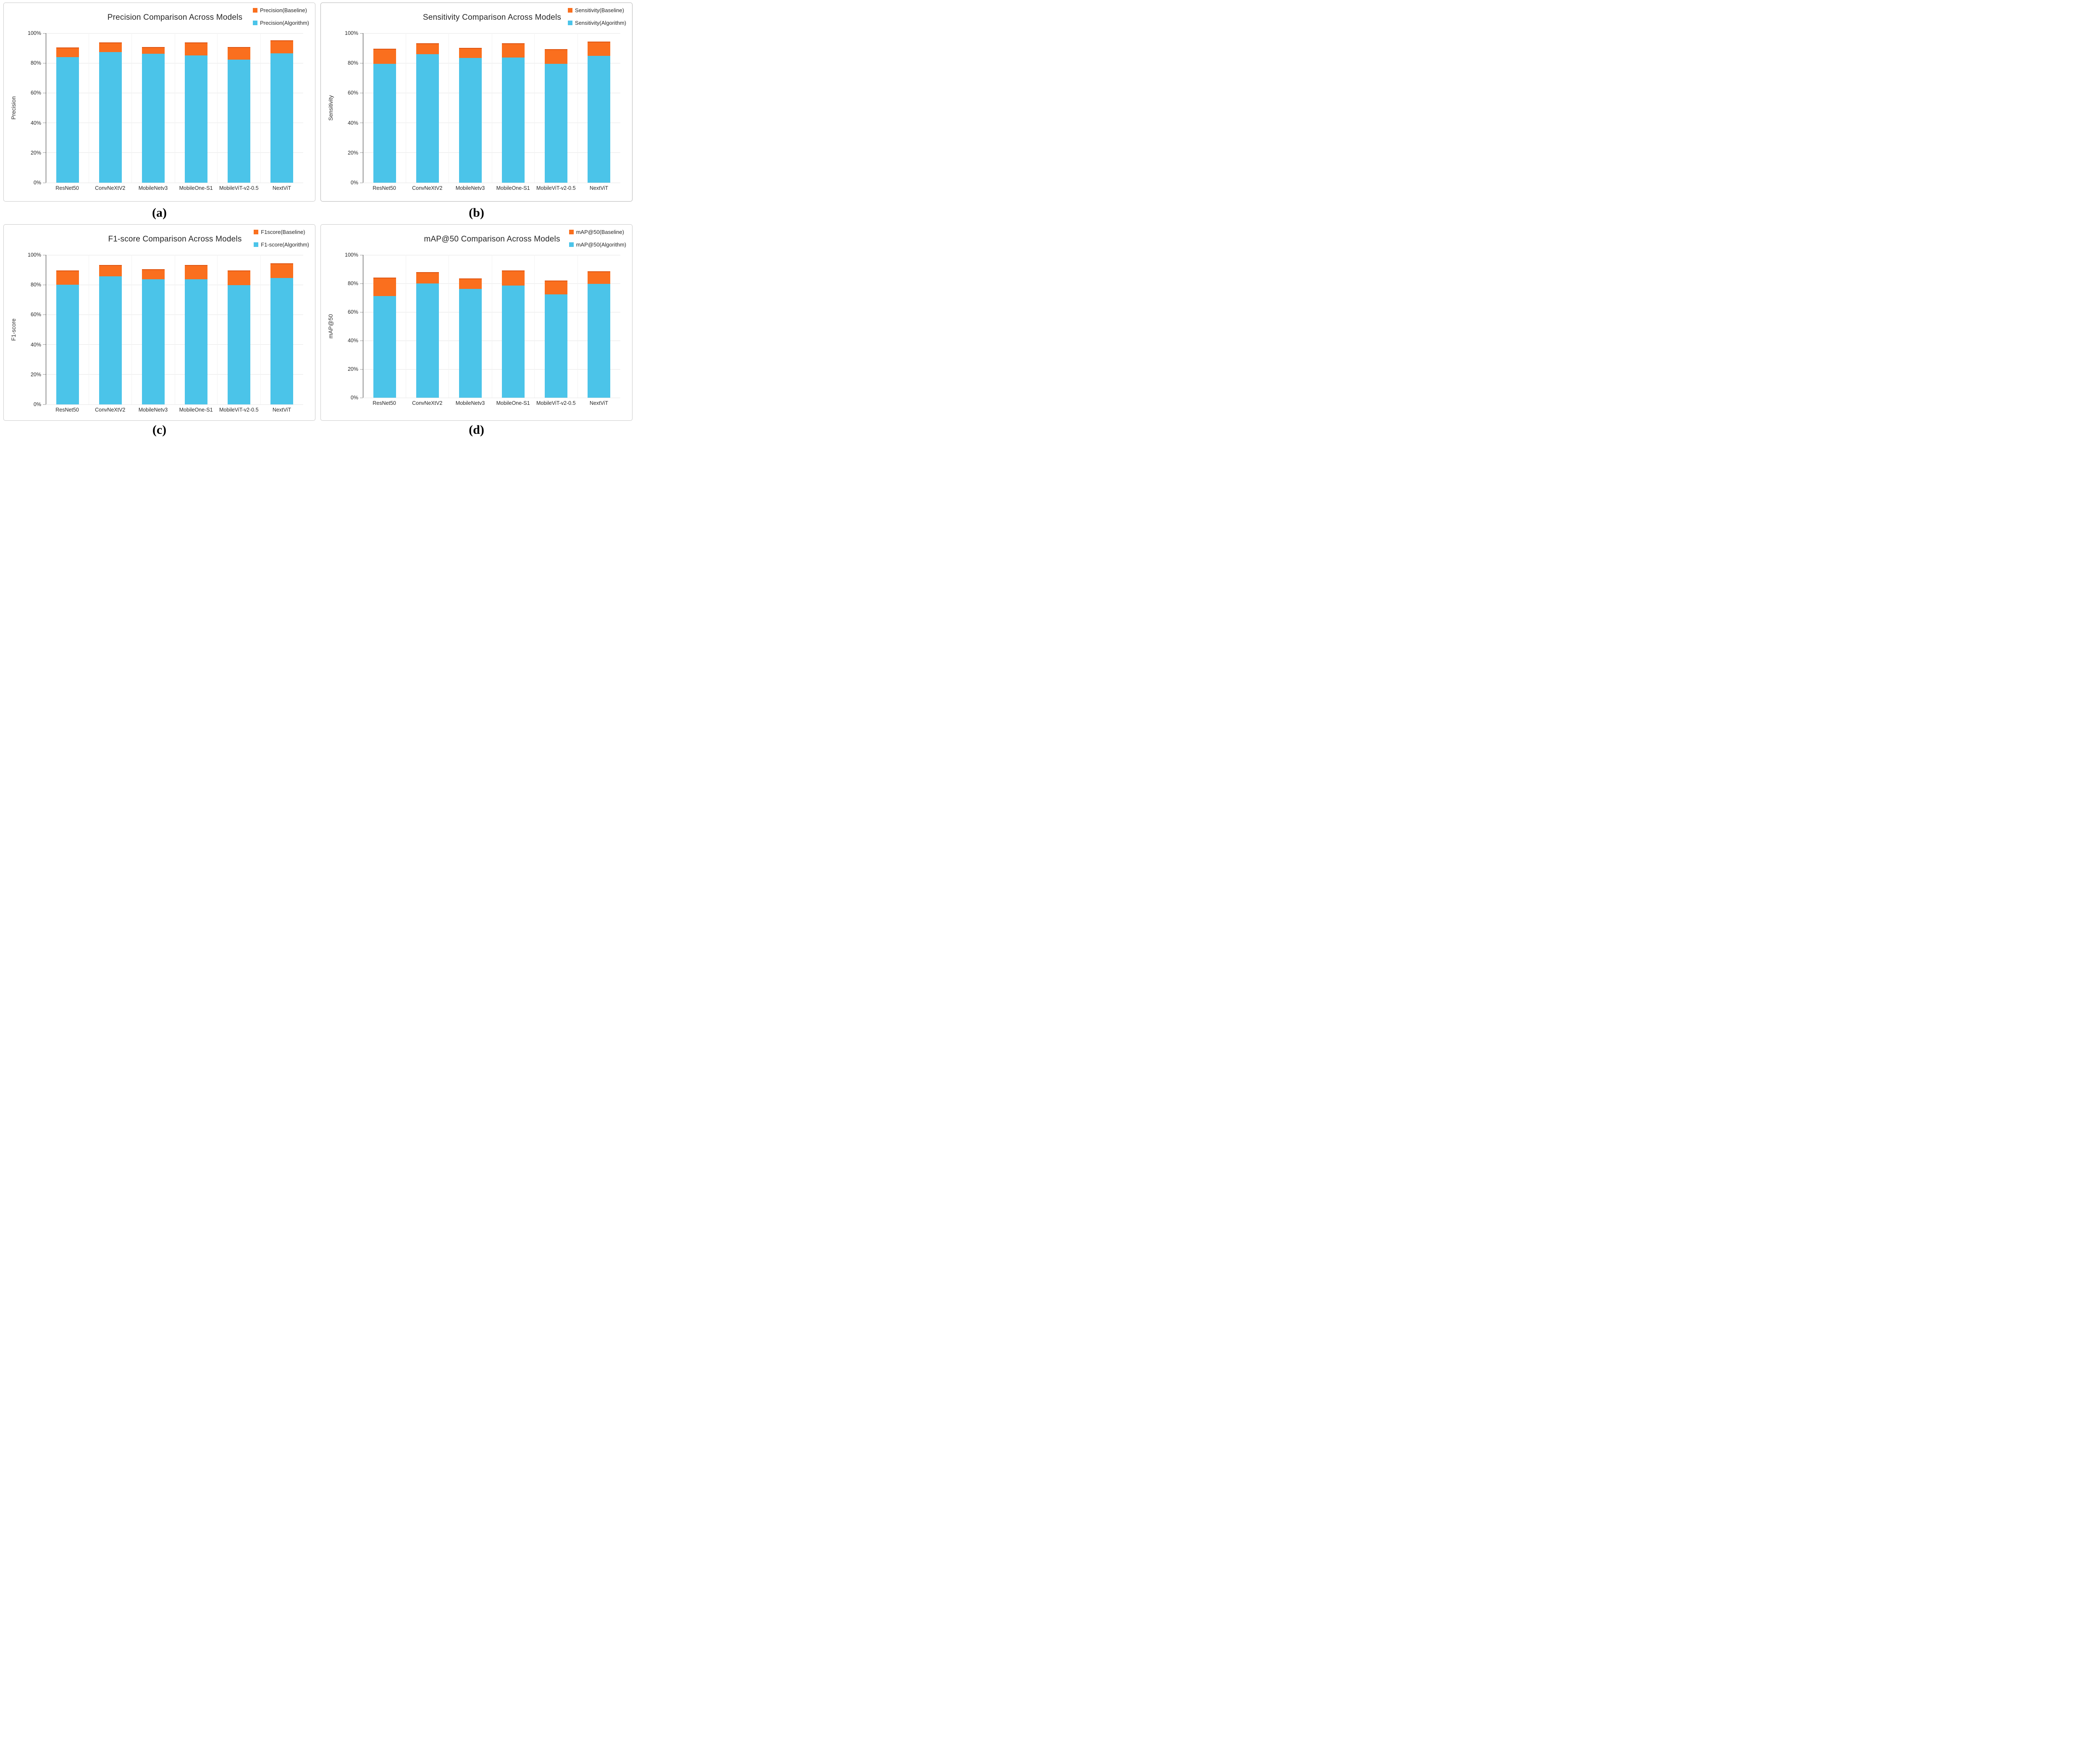 The image size is (2100, 1752). What do you see at coordinates (34, 33) in the screenshot?
I see `y-tick-label: 100%` at bounding box center [34, 33].